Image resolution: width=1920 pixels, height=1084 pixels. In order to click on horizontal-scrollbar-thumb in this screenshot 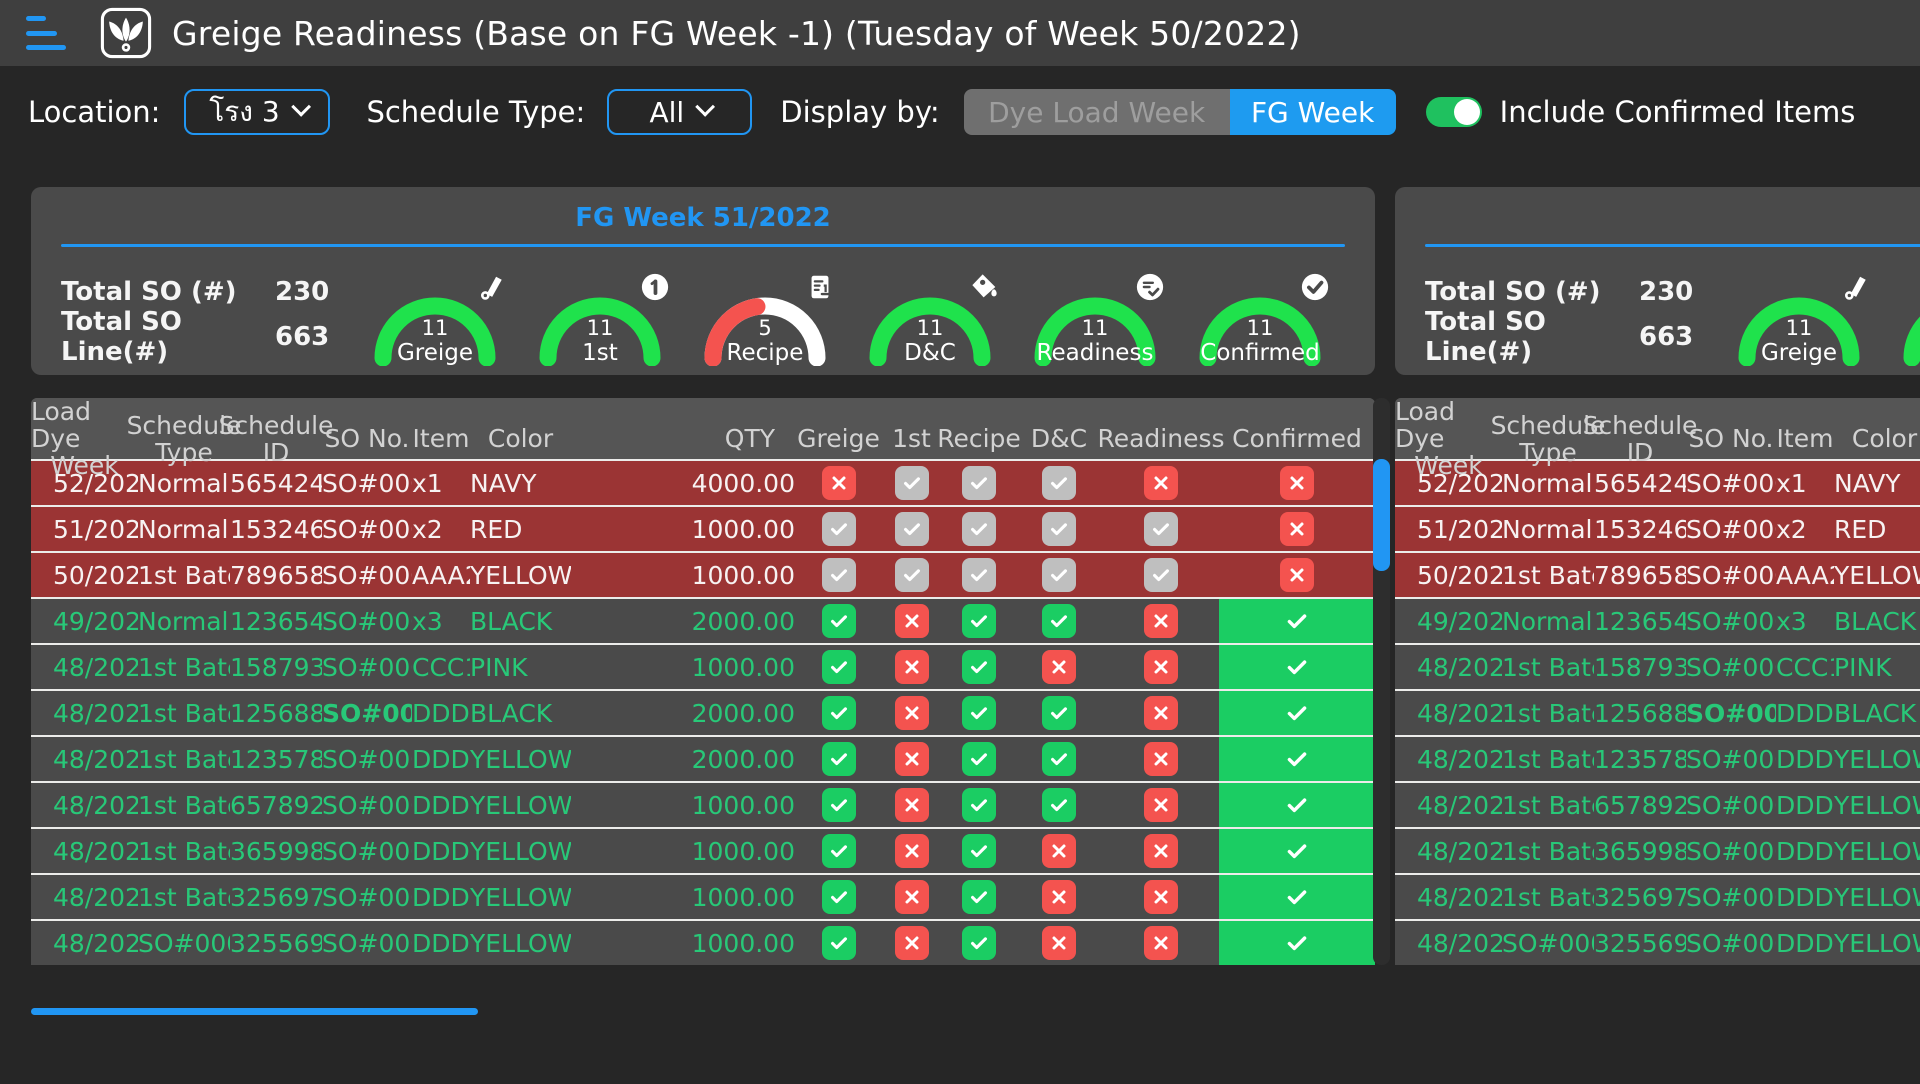, I will do `click(254, 1011)`.